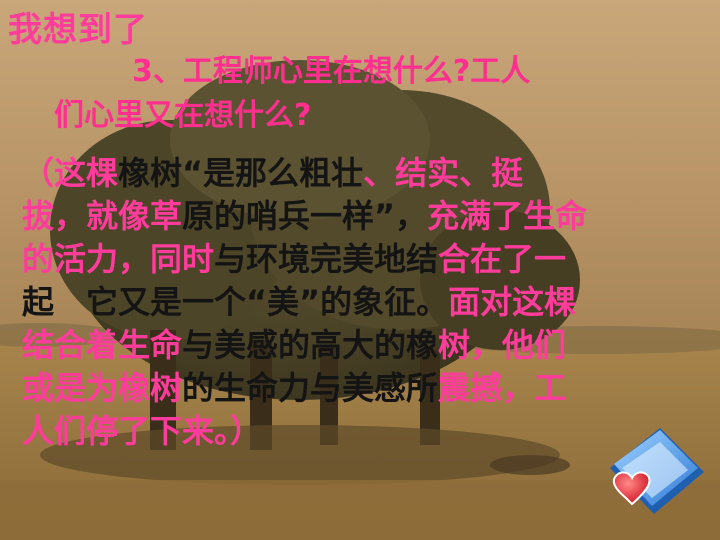 The height and width of the screenshot is (540, 720). I want to click on answer-segment: 或是为橡树, so click(102, 388).